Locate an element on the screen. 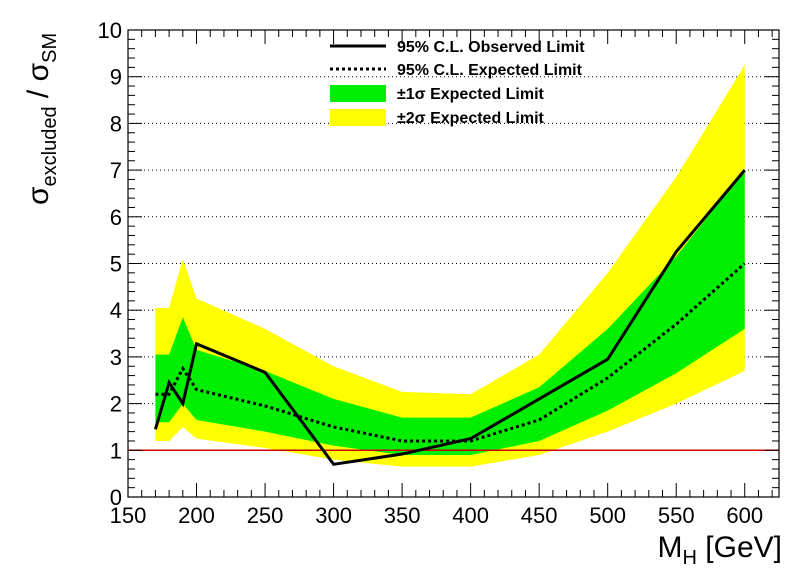  legend-expected-label: 95% C.L. Expected Limit is located at coordinates (490, 70).